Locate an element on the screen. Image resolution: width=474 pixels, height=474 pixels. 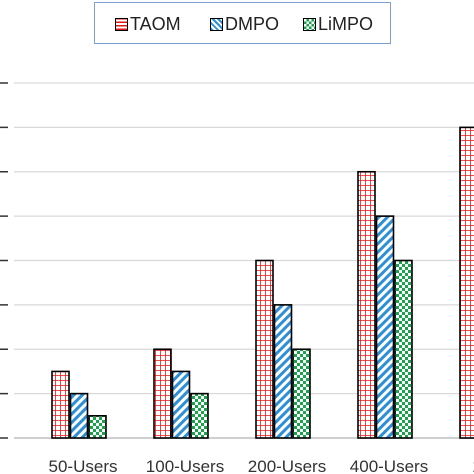
legend: TAOM DMPO LiMPO is located at coordinates (242, 23).